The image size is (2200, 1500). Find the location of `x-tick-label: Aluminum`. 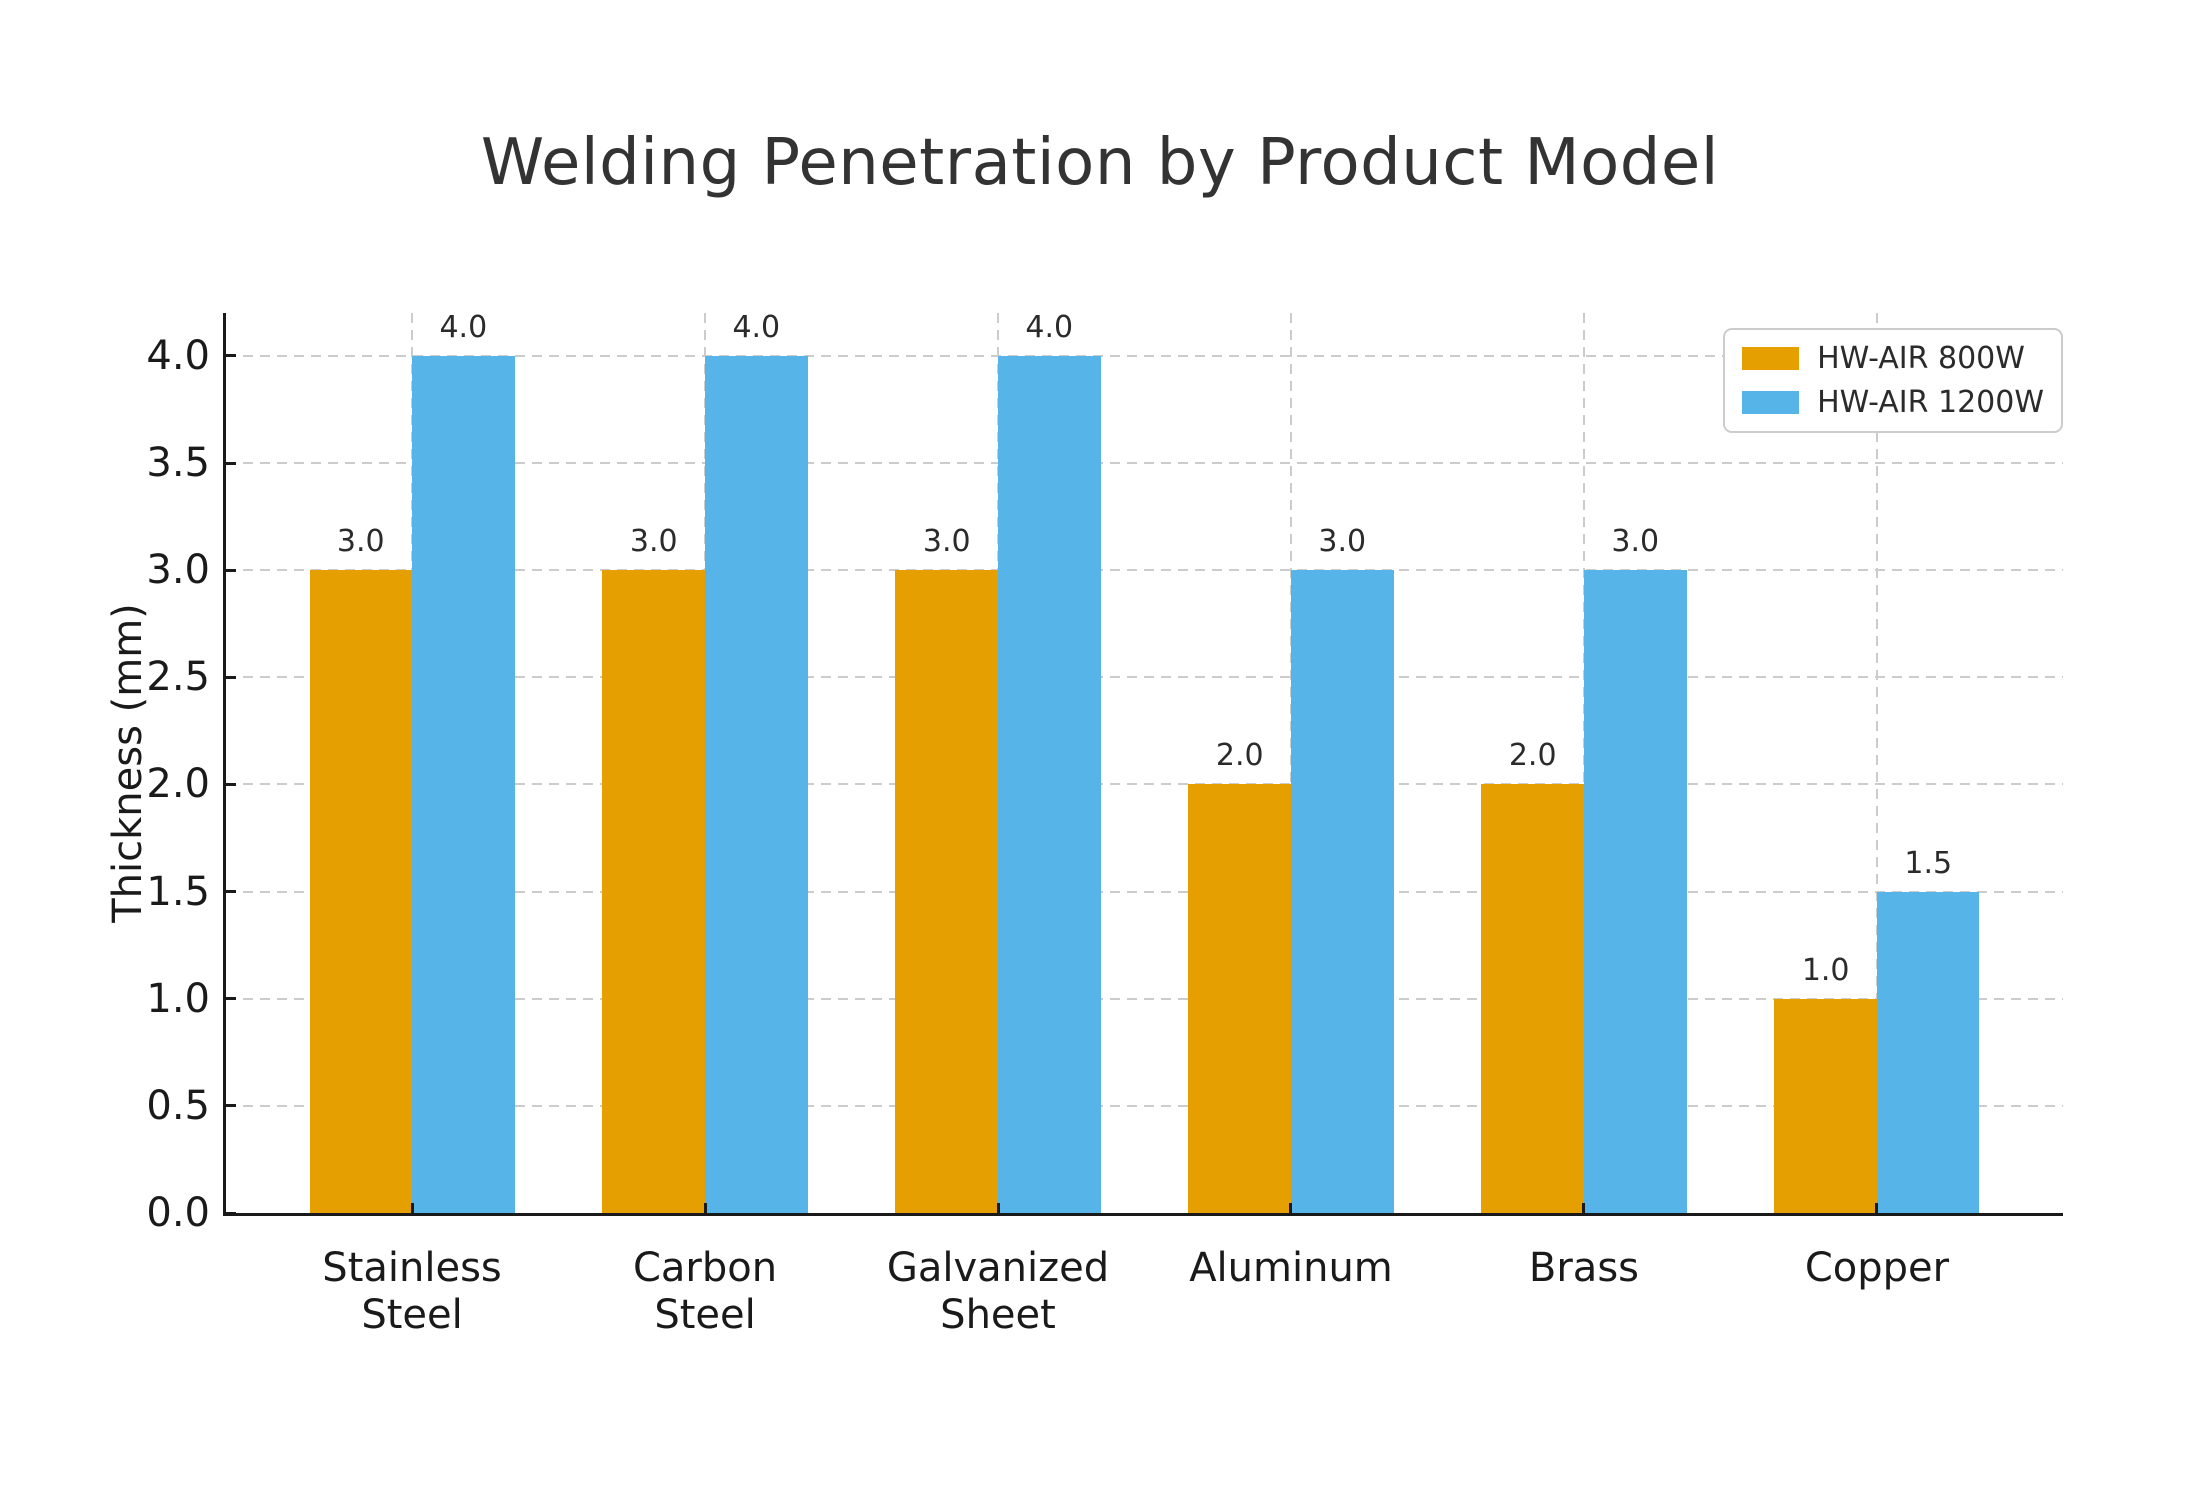

x-tick-label: Aluminum is located at coordinates (1291, 1268).